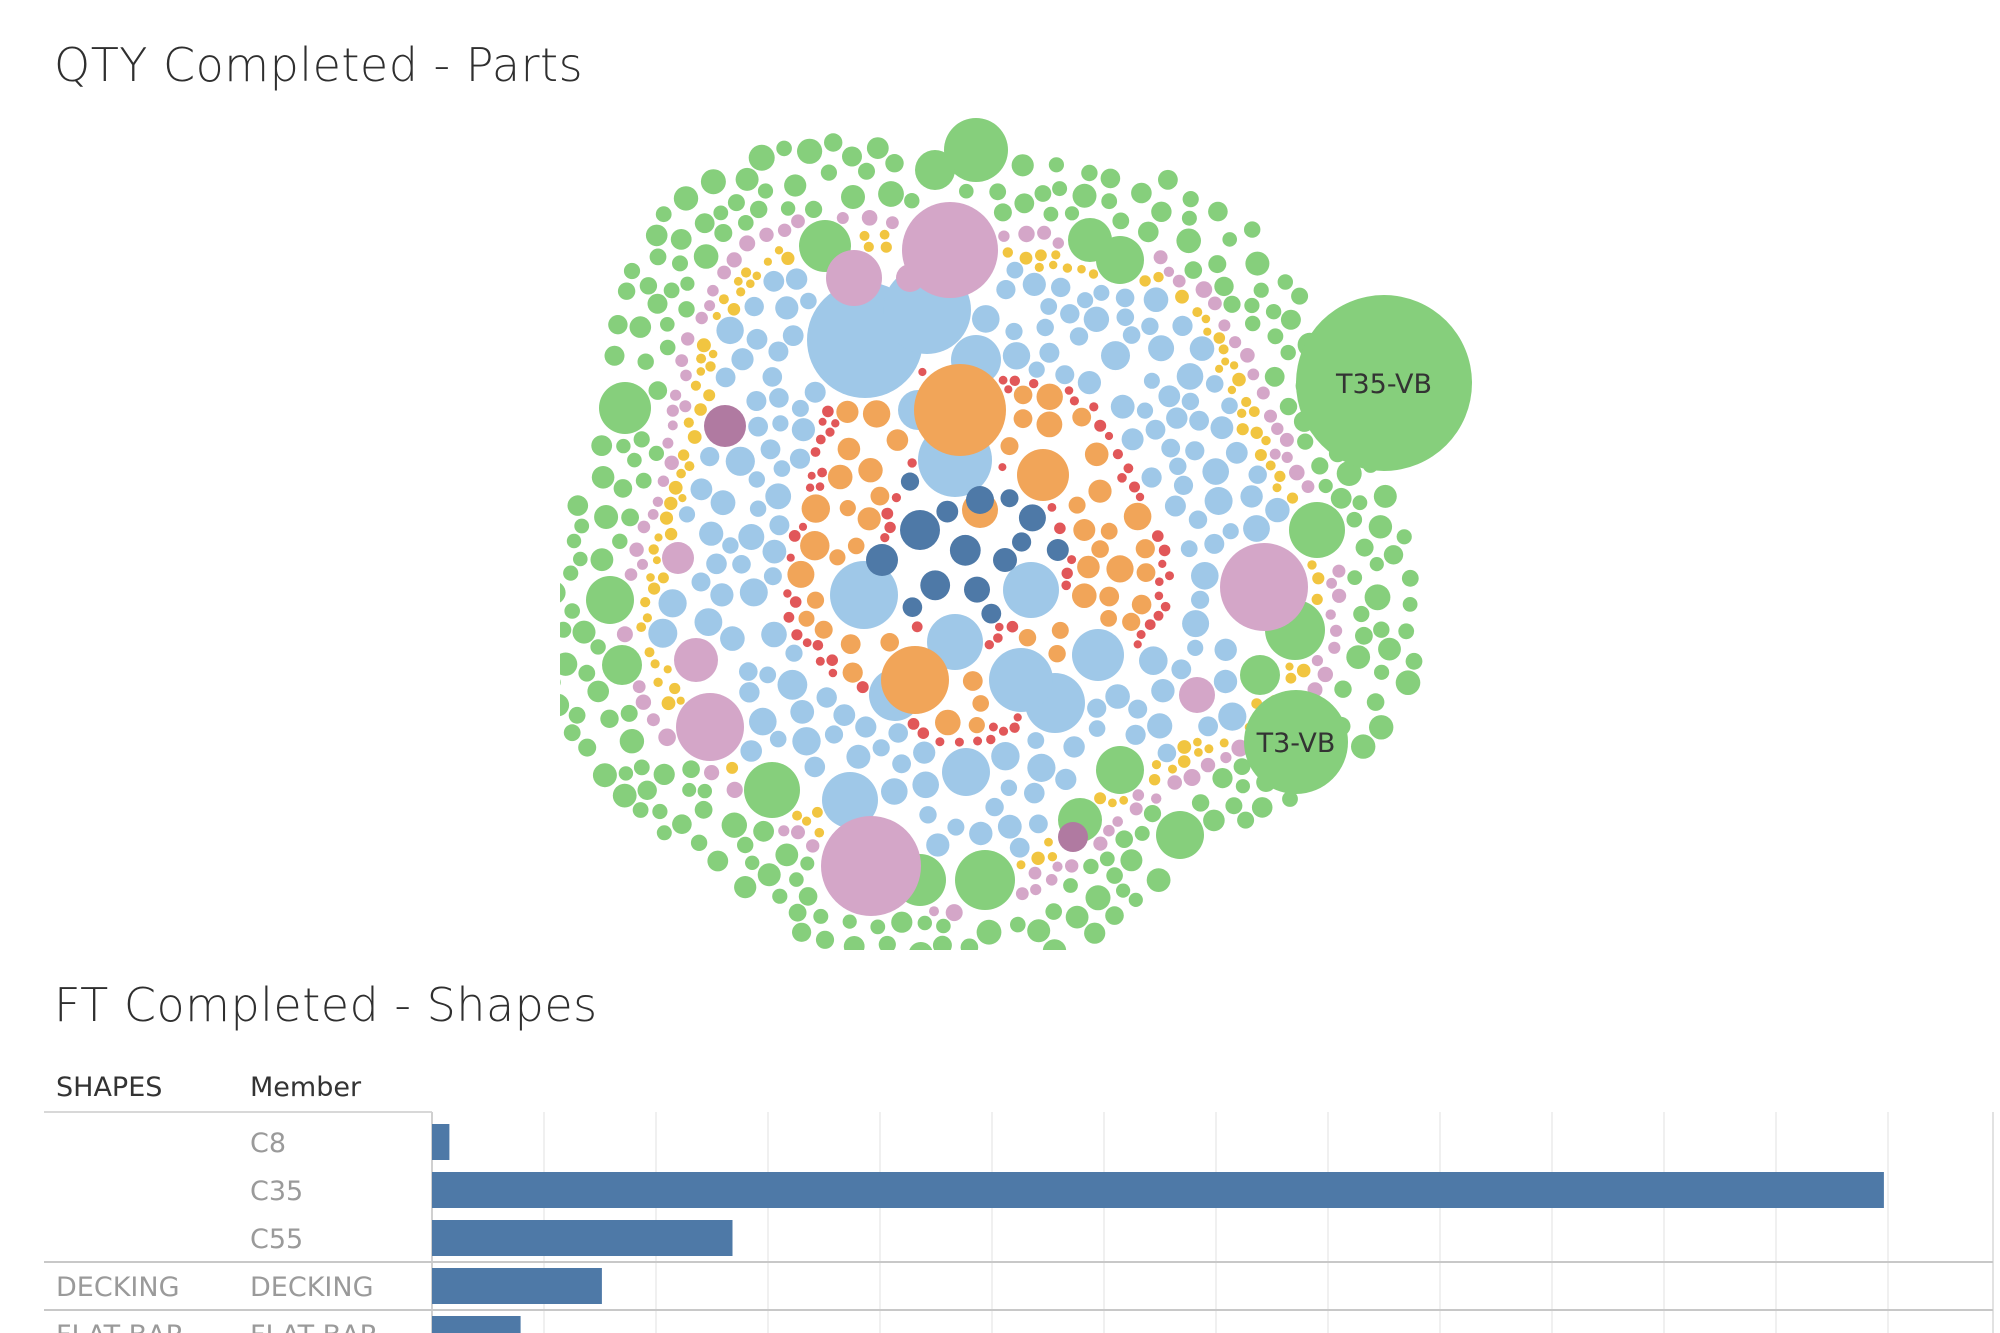  Describe the element at coordinates (1296, 742) in the screenshot. I see `bubble-t3-vb` at that location.